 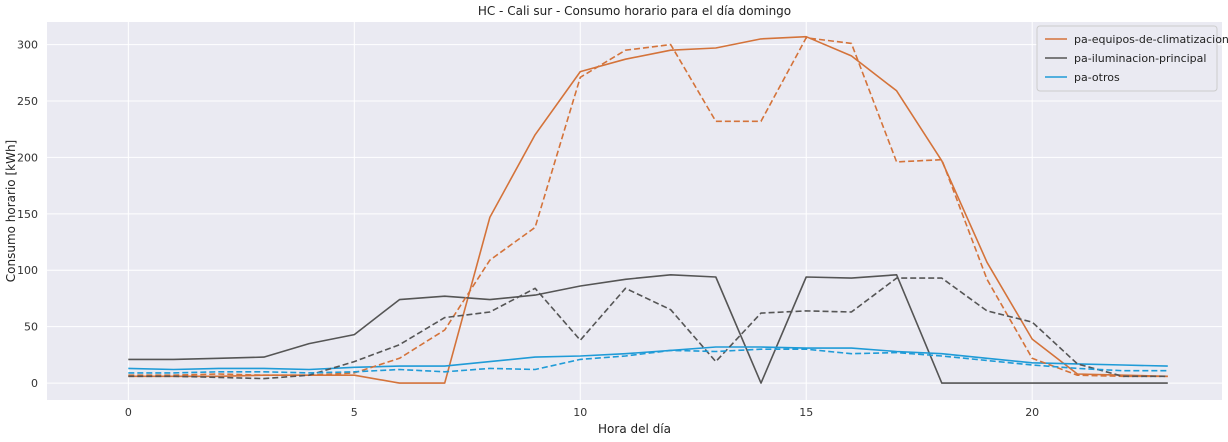 What do you see at coordinates (31, 327) in the screenshot?
I see `y-tick-label: 50` at bounding box center [31, 327].